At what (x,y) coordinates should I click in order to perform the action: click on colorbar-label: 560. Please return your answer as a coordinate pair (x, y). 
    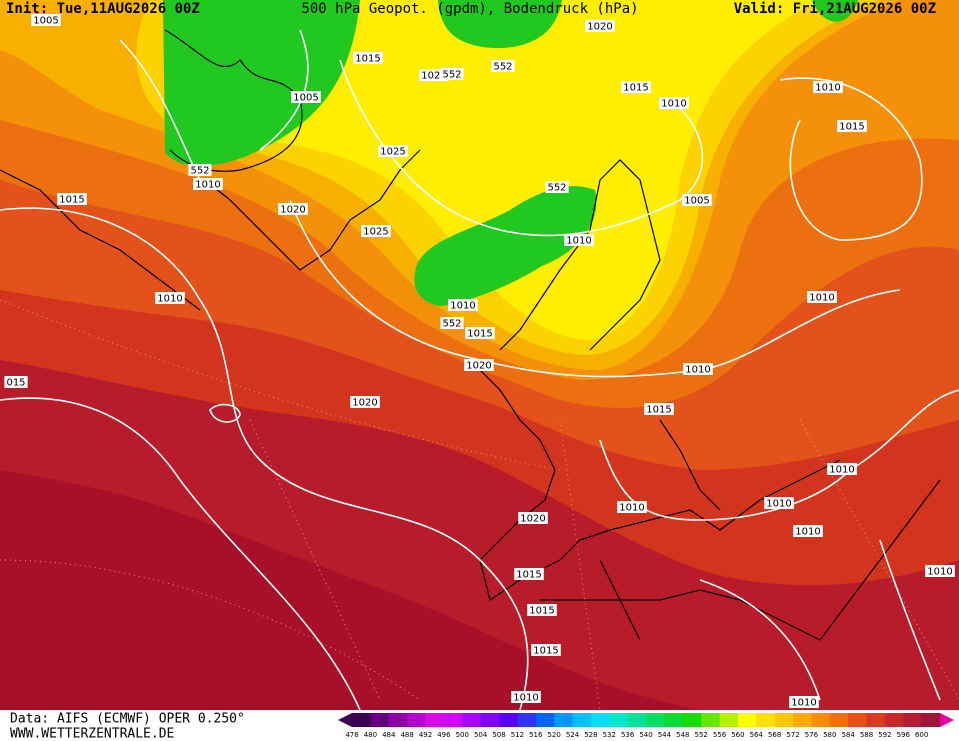
    Looking at the image, I should click on (737, 735).